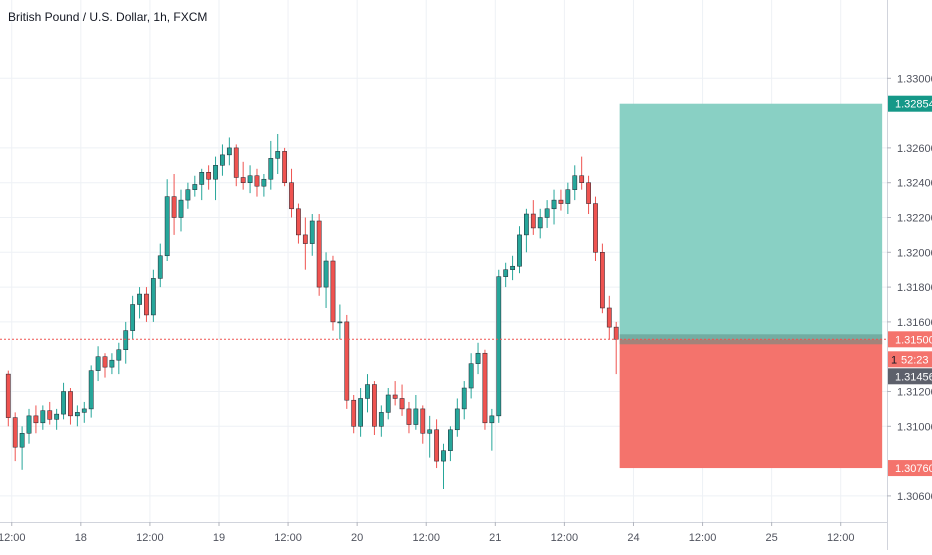  What do you see at coordinates (108, 17) in the screenshot?
I see `chart-title: British Pound / U.S. Dollar, 1h, FXCM` at bounding box center [108, 17].